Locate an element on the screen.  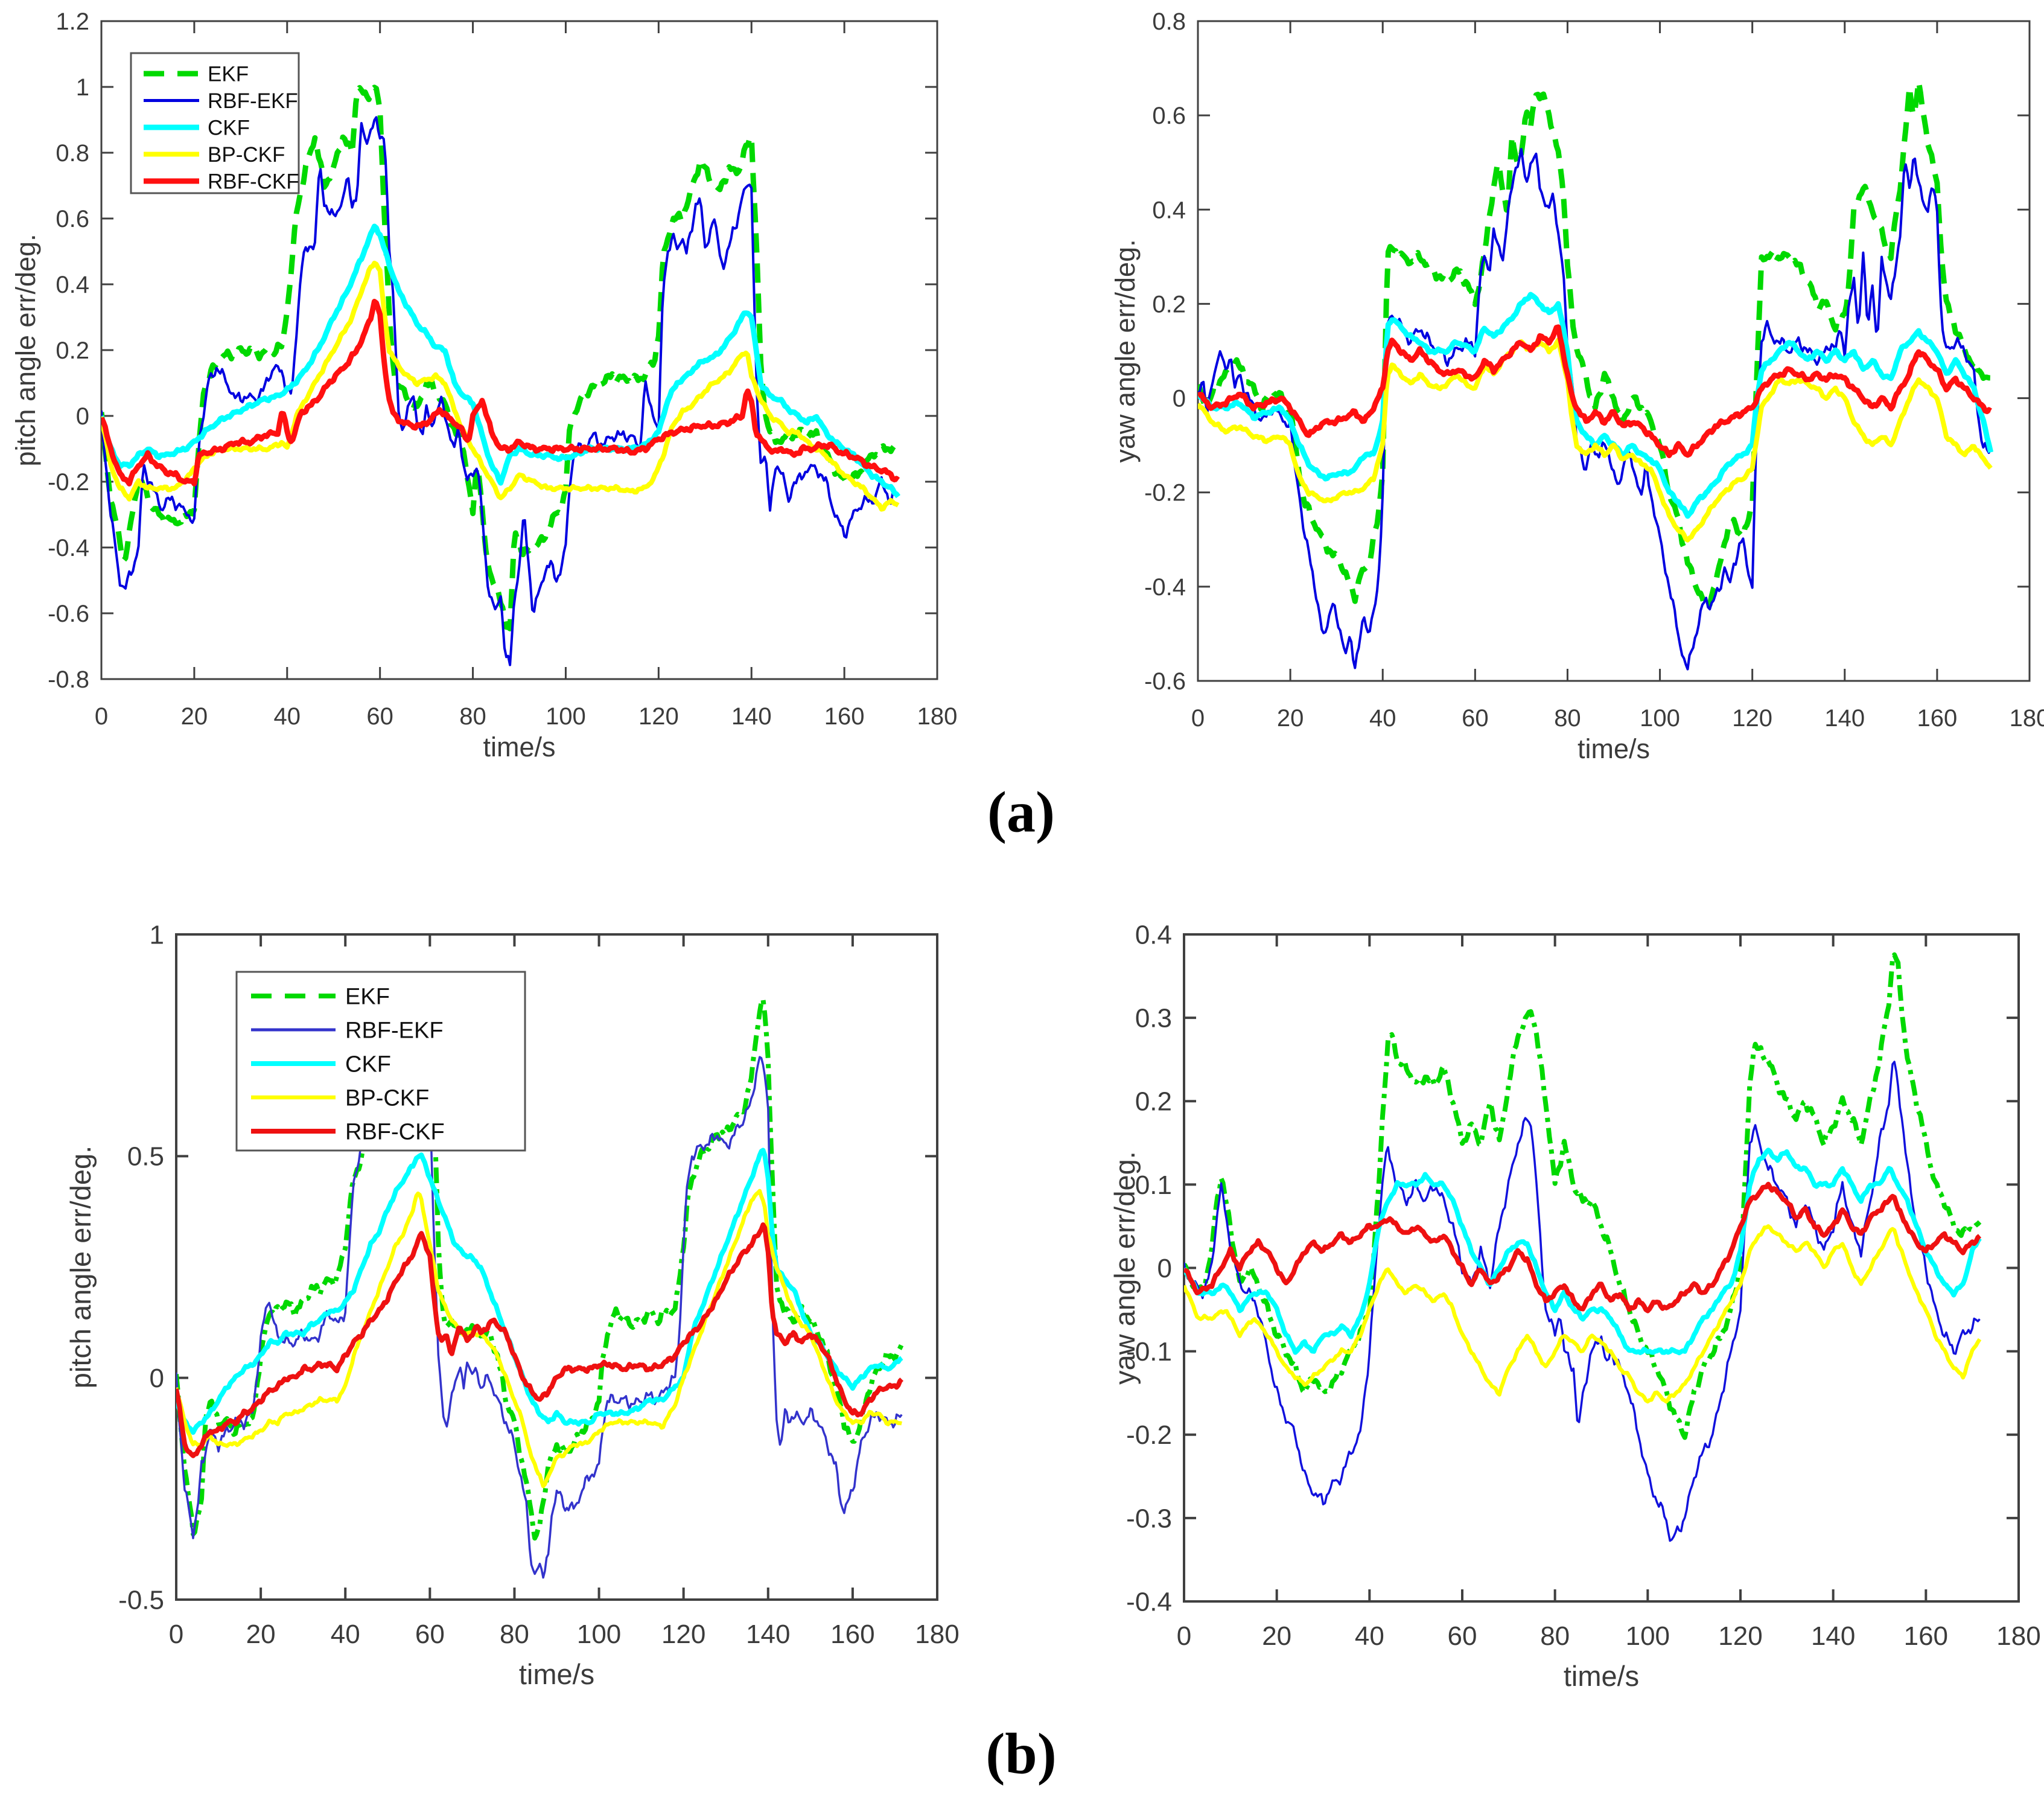
y-tick-label: 1 is located at coordinates (82, 87).